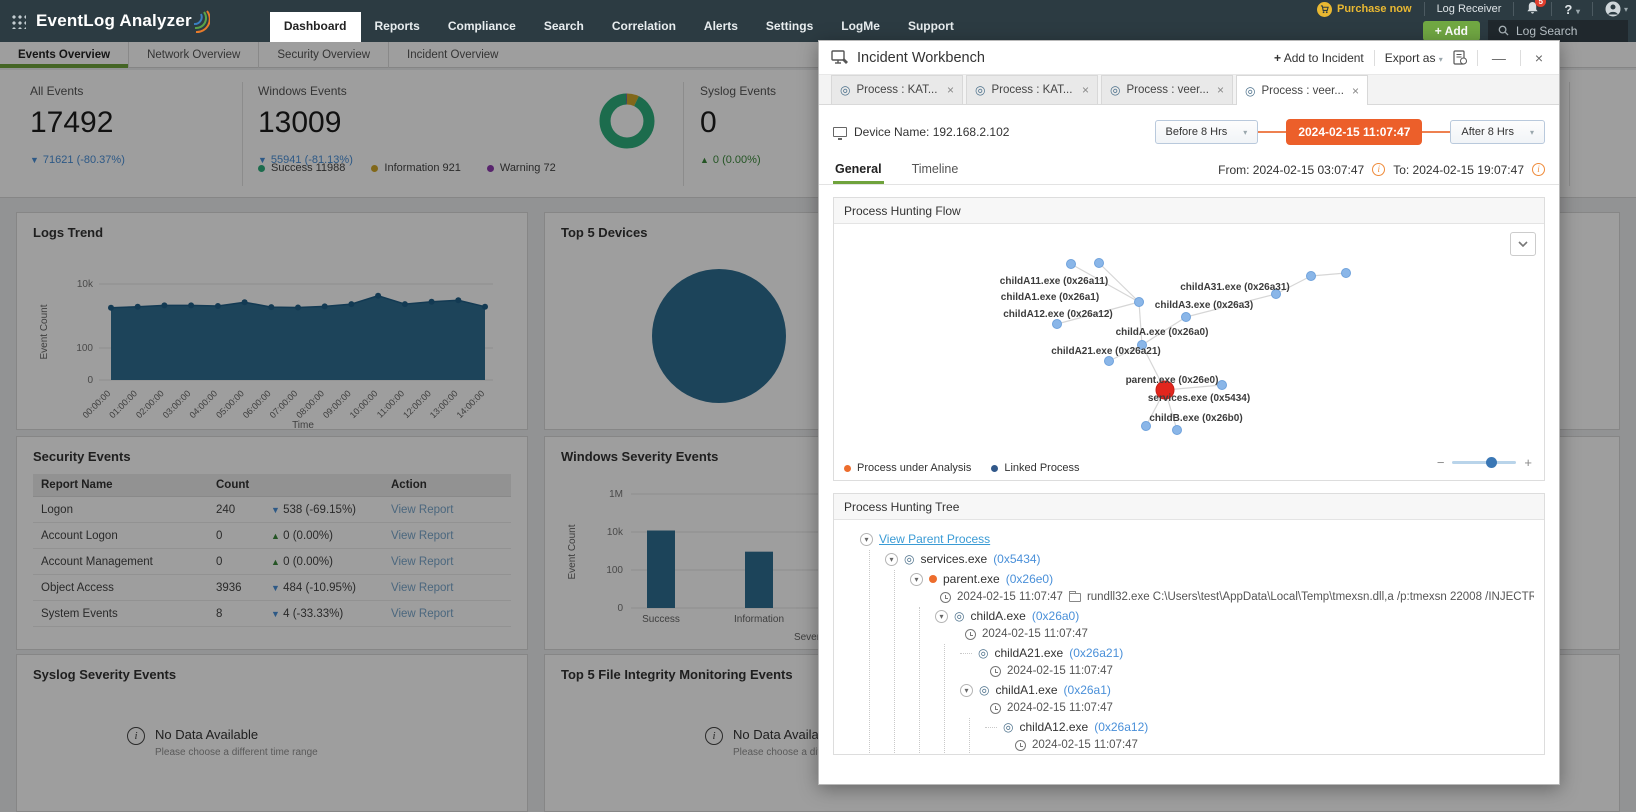 The image size is (1636, 812). I want to click on apps-grid-icon, so click(18, 21).